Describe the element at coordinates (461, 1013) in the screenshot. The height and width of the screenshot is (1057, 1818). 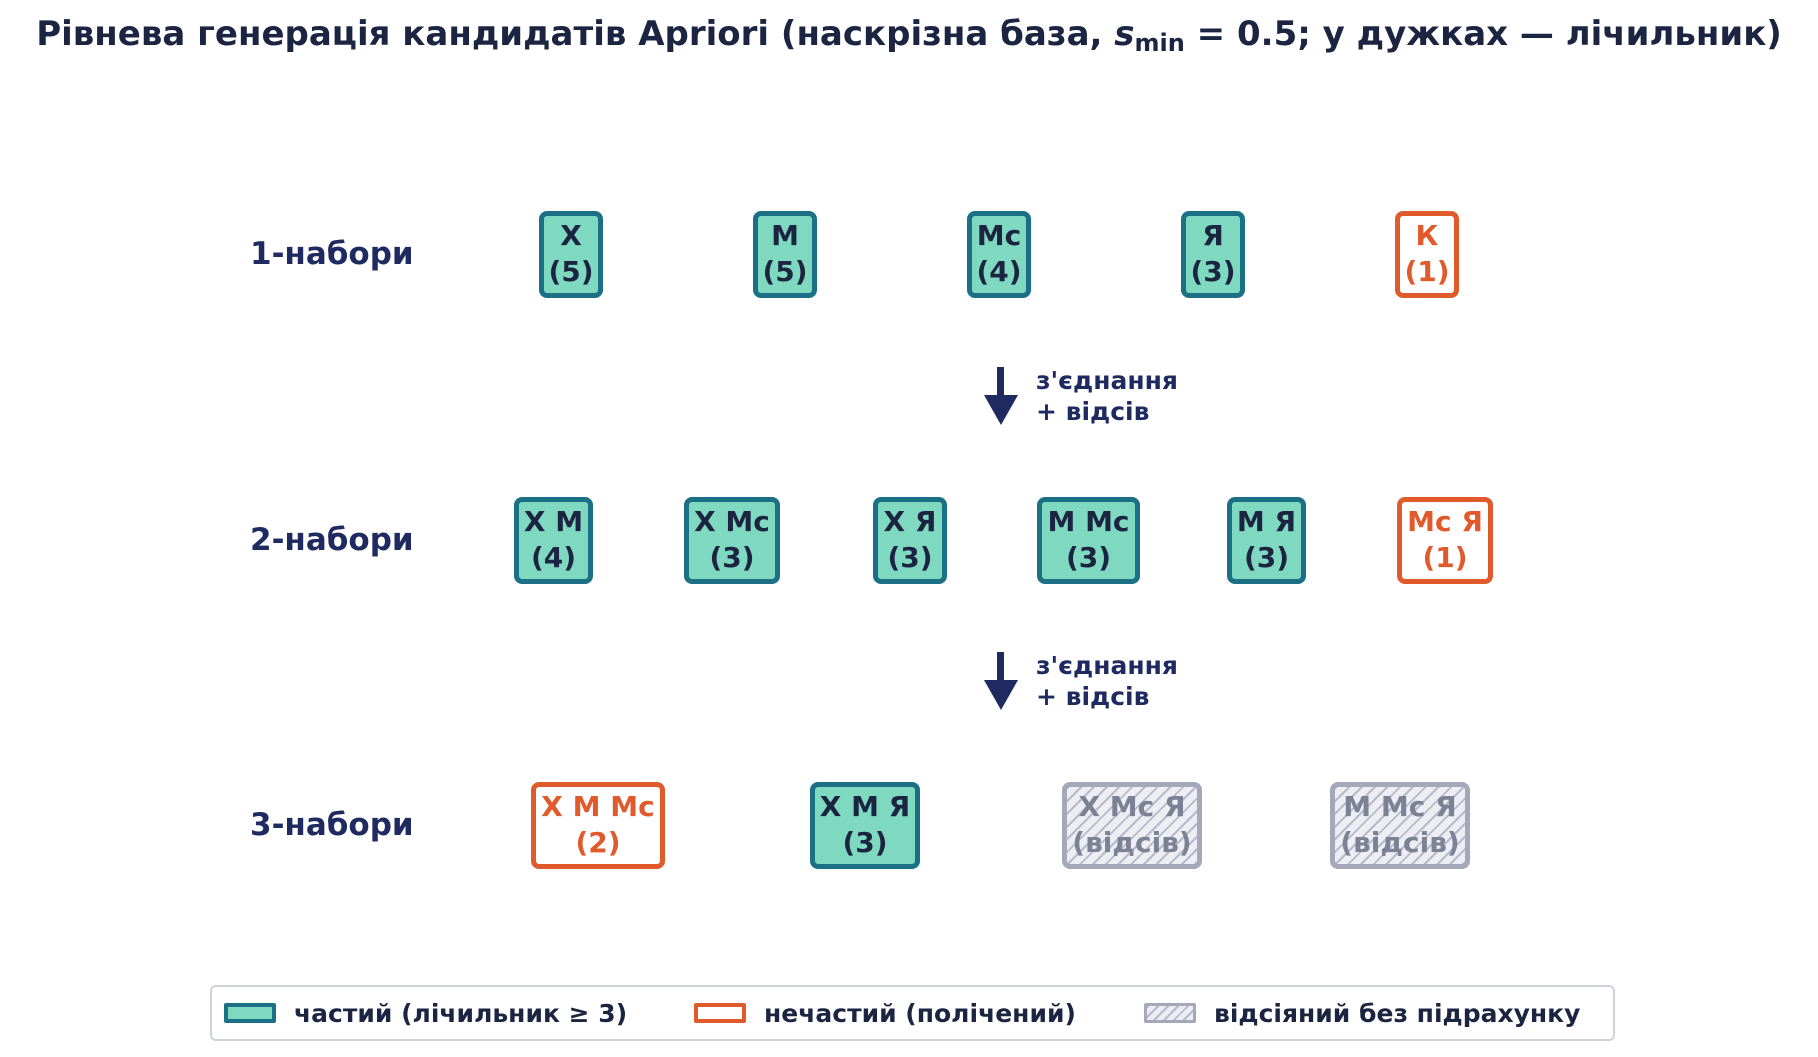
I see `legend-label: частий (лічильник ≥ 3)` at that location.